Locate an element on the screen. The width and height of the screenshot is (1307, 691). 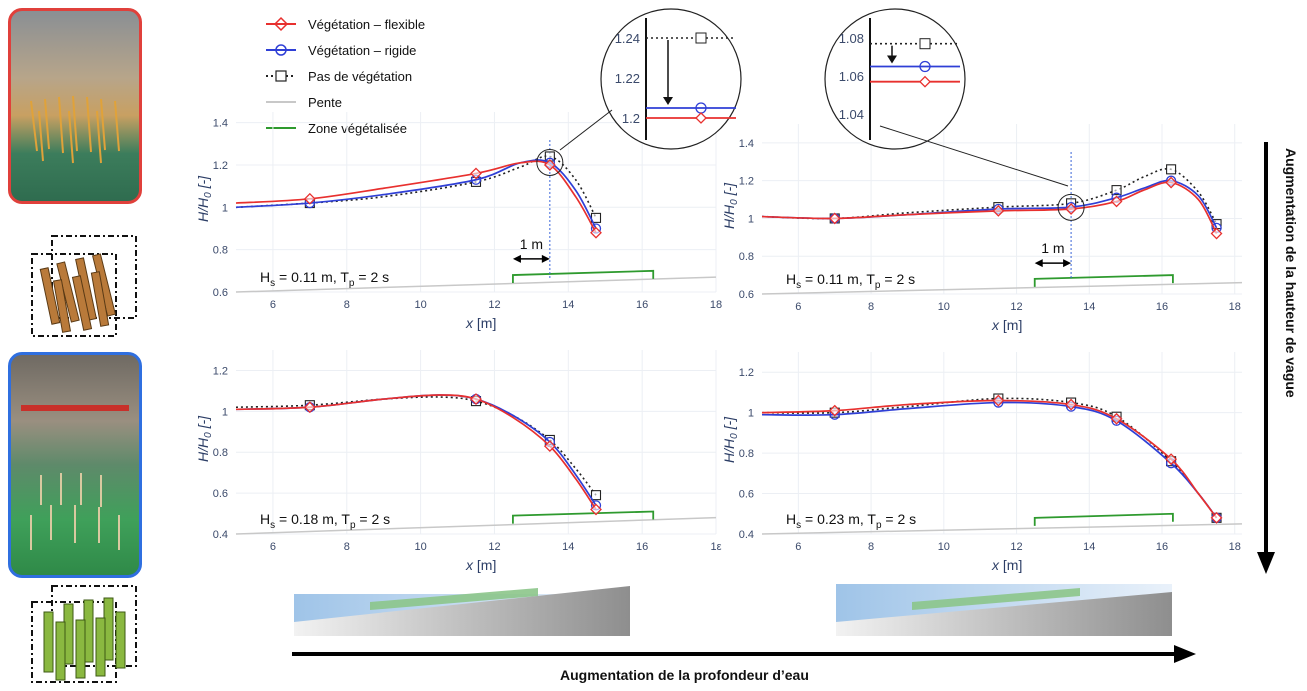
zoom-inset-top-left: 1.24 1.22 1.2 is located at coordinates (671, 79).